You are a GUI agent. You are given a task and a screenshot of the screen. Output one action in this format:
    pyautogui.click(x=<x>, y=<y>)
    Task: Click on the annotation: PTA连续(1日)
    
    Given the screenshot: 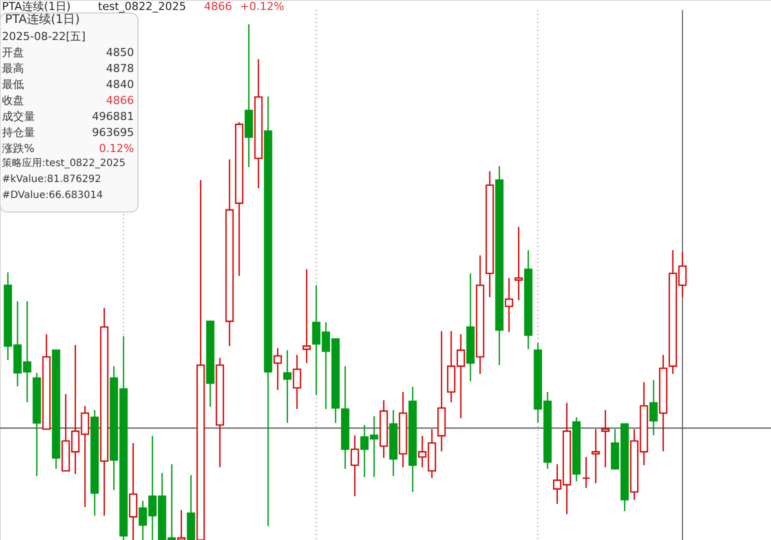 What is the action you would take?
    pyautogui.click(x=42, y=19)
    